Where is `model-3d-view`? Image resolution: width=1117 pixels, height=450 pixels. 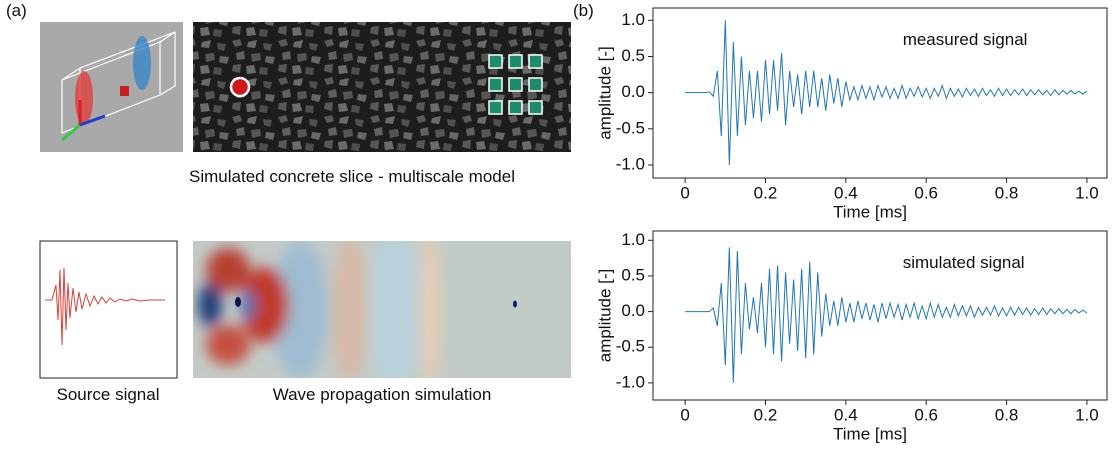
model-3d-view is located at coordinates (111, 87).